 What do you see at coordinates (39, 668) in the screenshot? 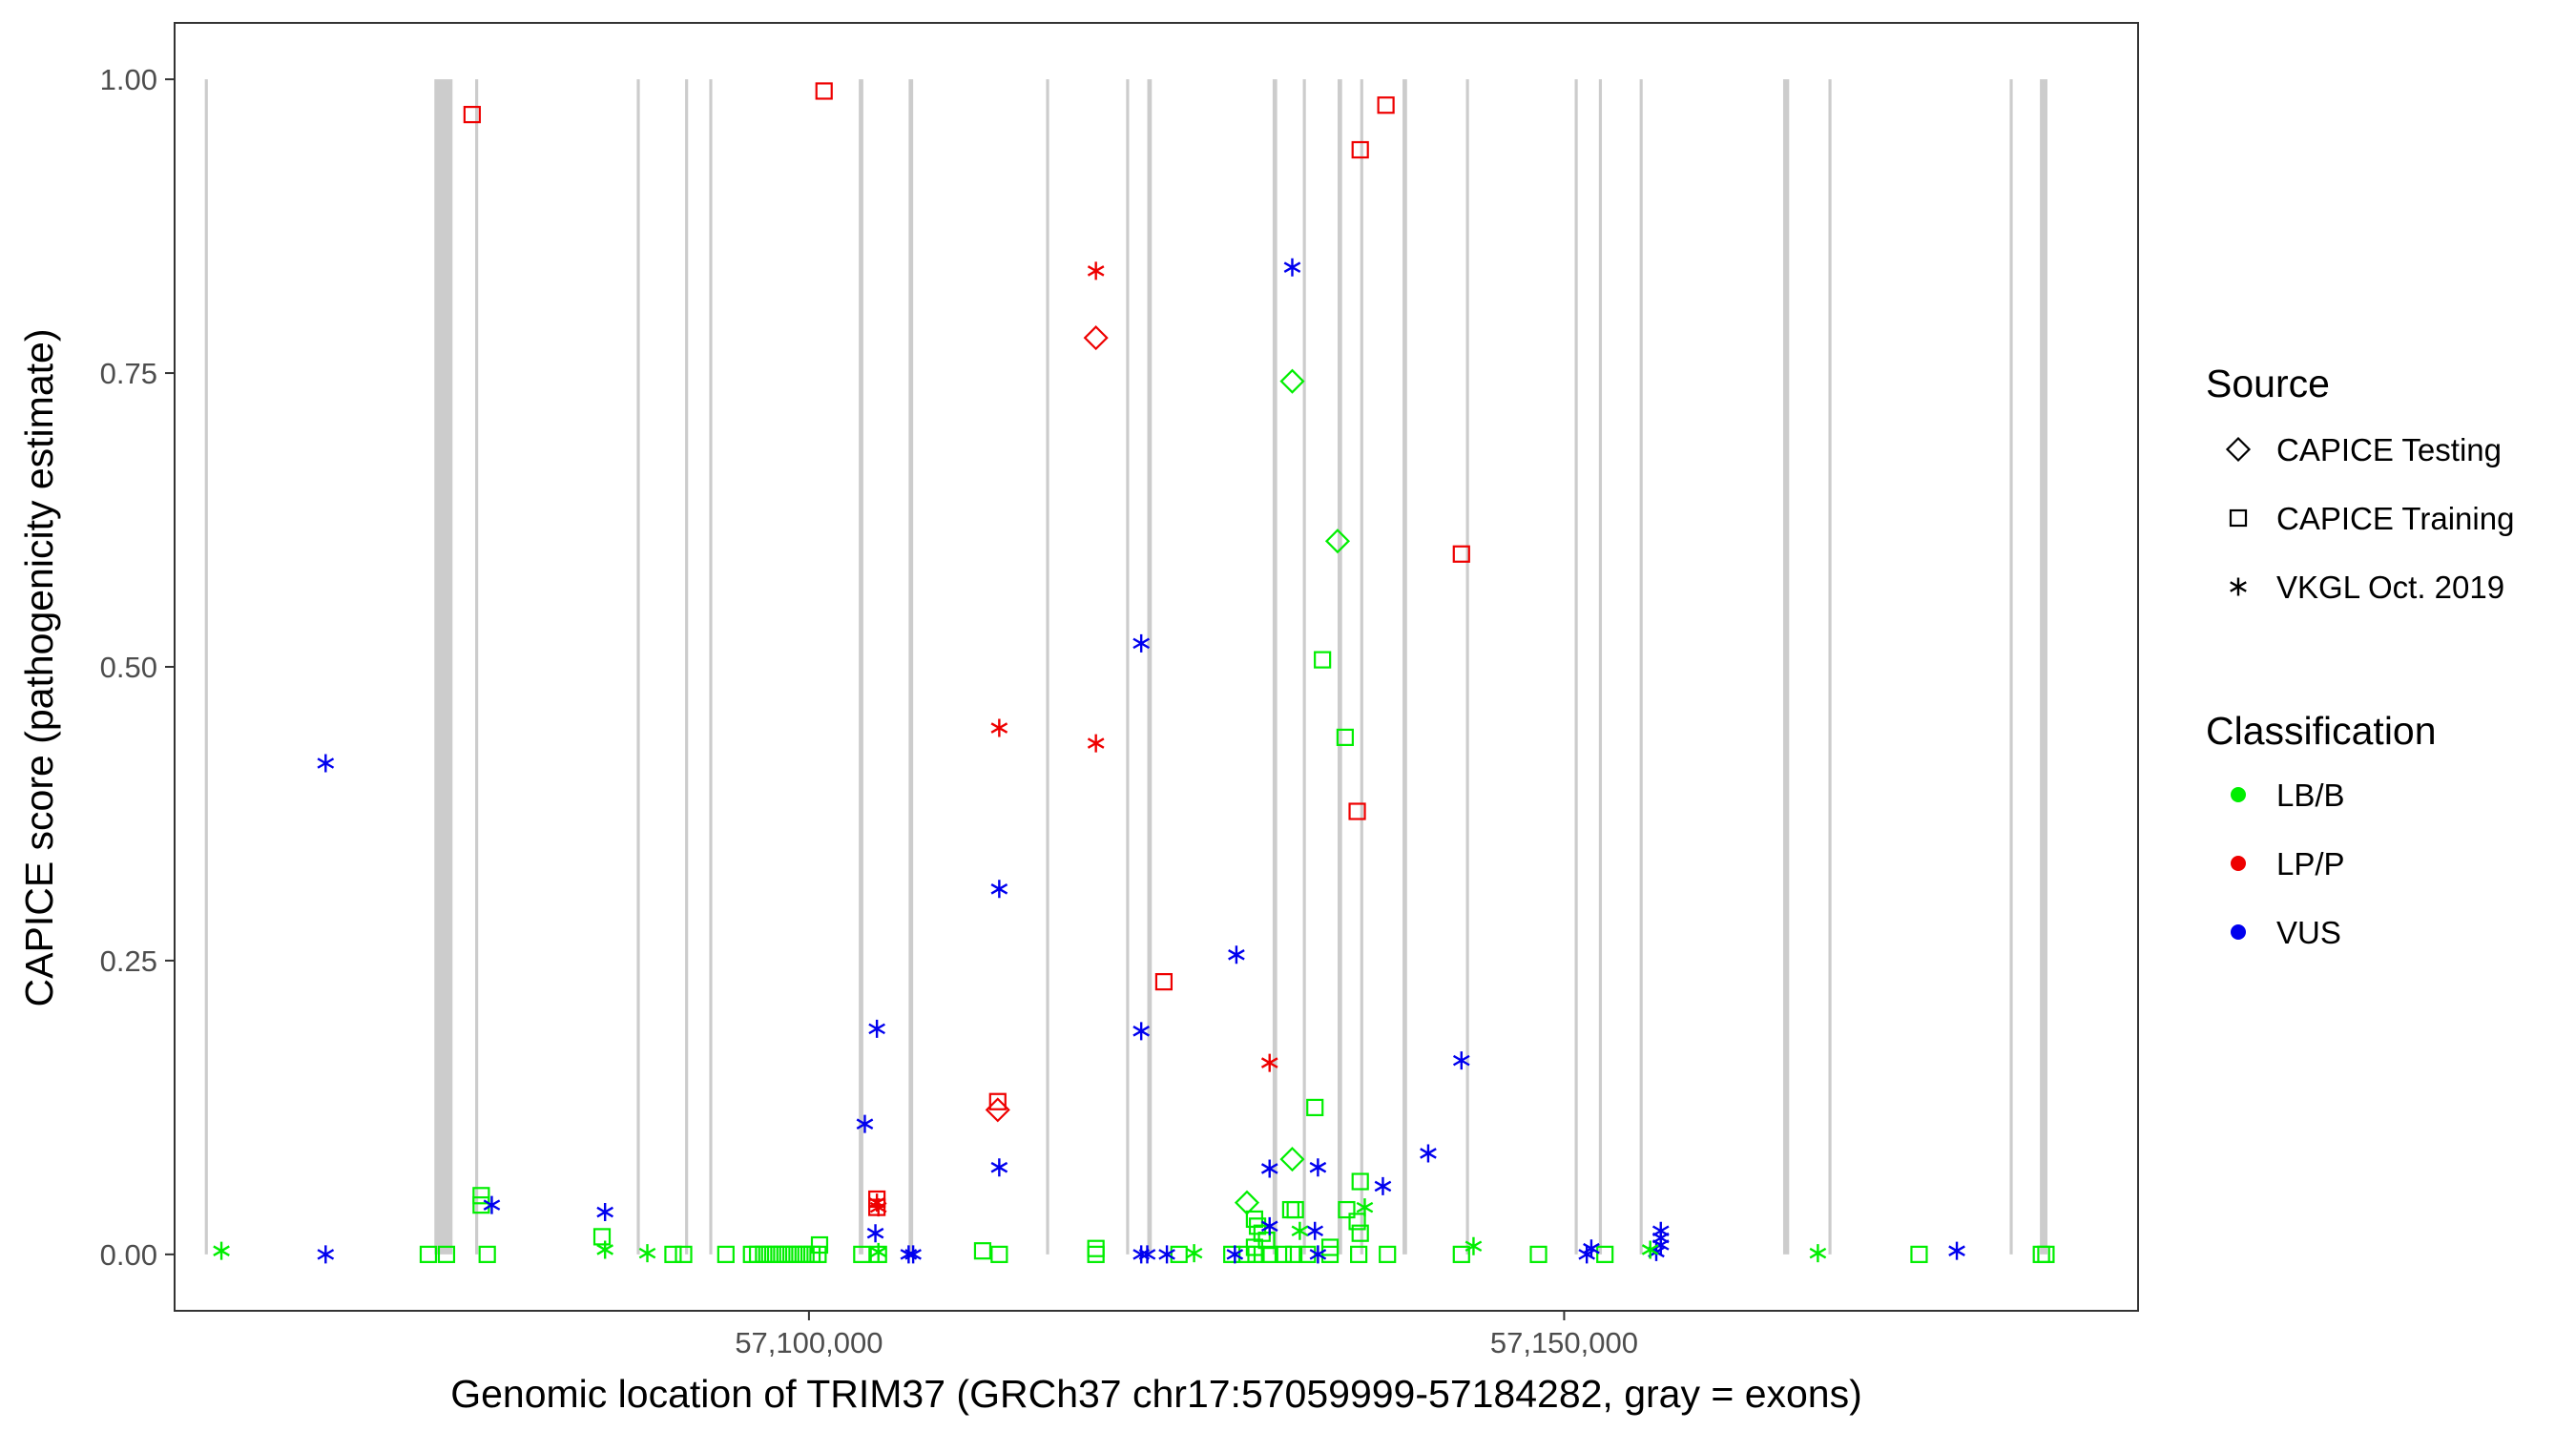
I see `y-axis-label: CAPICE score (pathogenicity estimate)` at bounding box center [39, 668].